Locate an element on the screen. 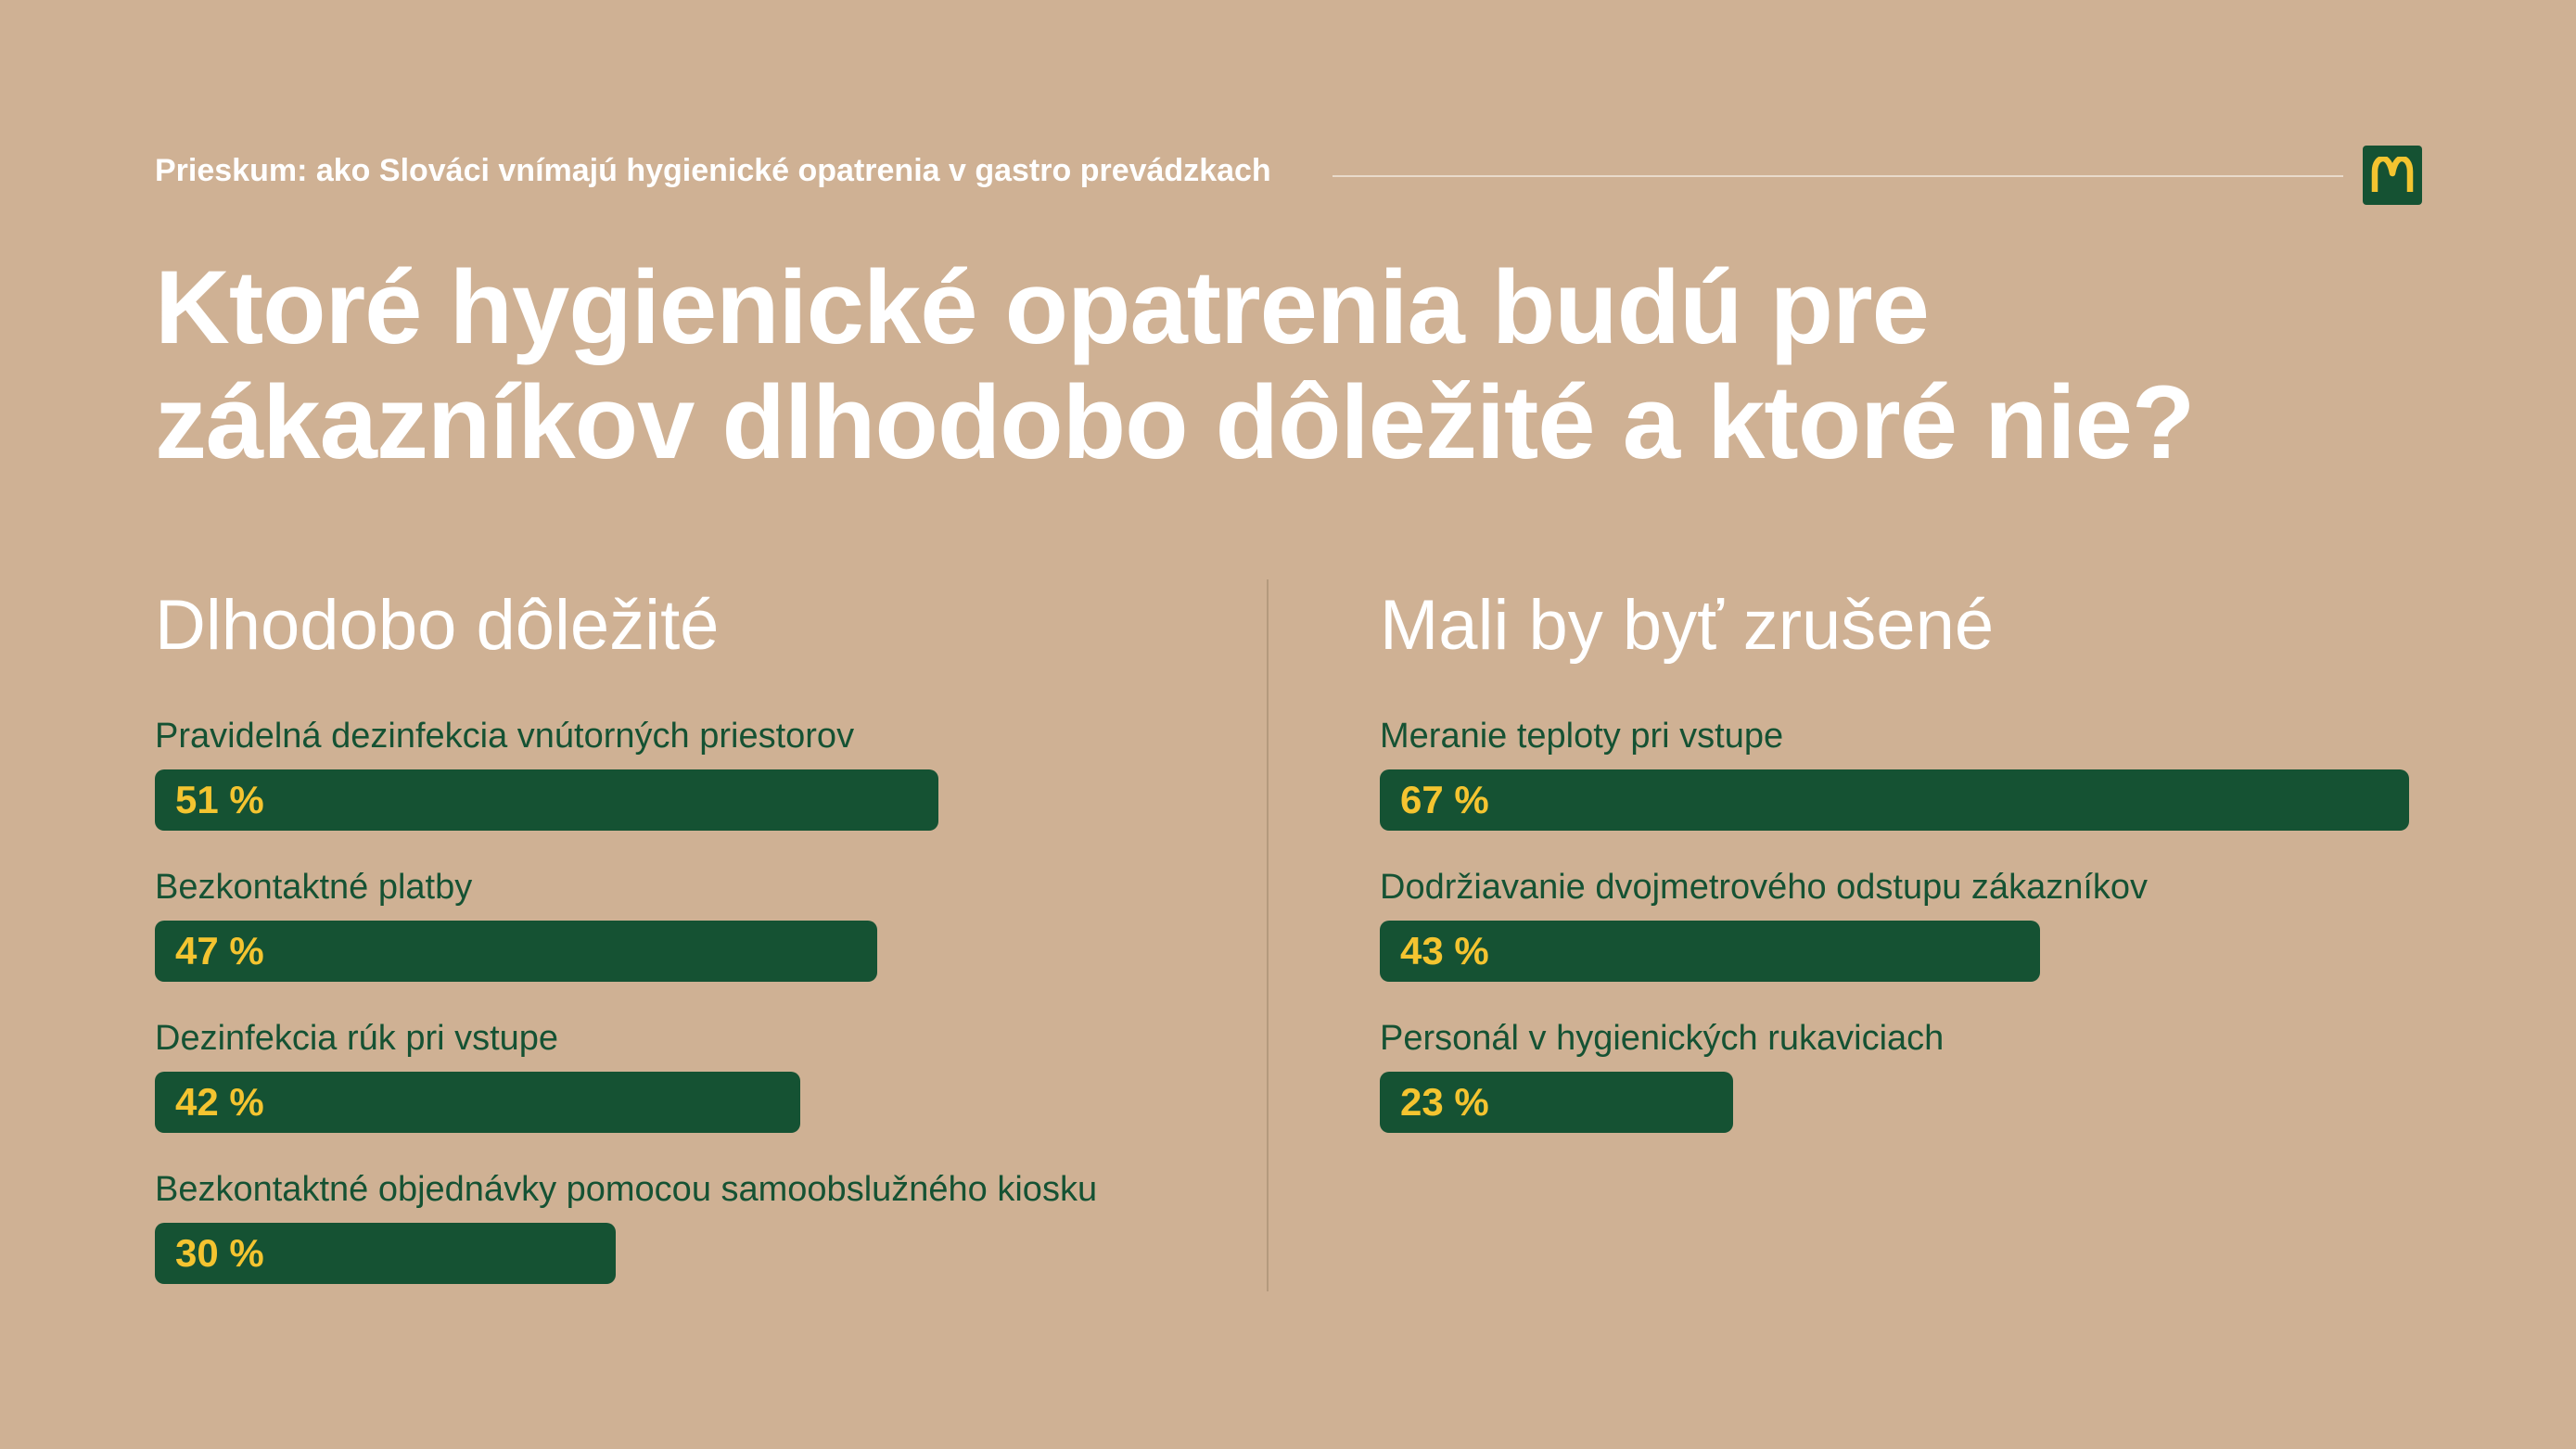 This screenshot has height=1449, width=2576. bar-item: Meranie teploty pri vstupe 67 % is located at coordinates (1913, 791).